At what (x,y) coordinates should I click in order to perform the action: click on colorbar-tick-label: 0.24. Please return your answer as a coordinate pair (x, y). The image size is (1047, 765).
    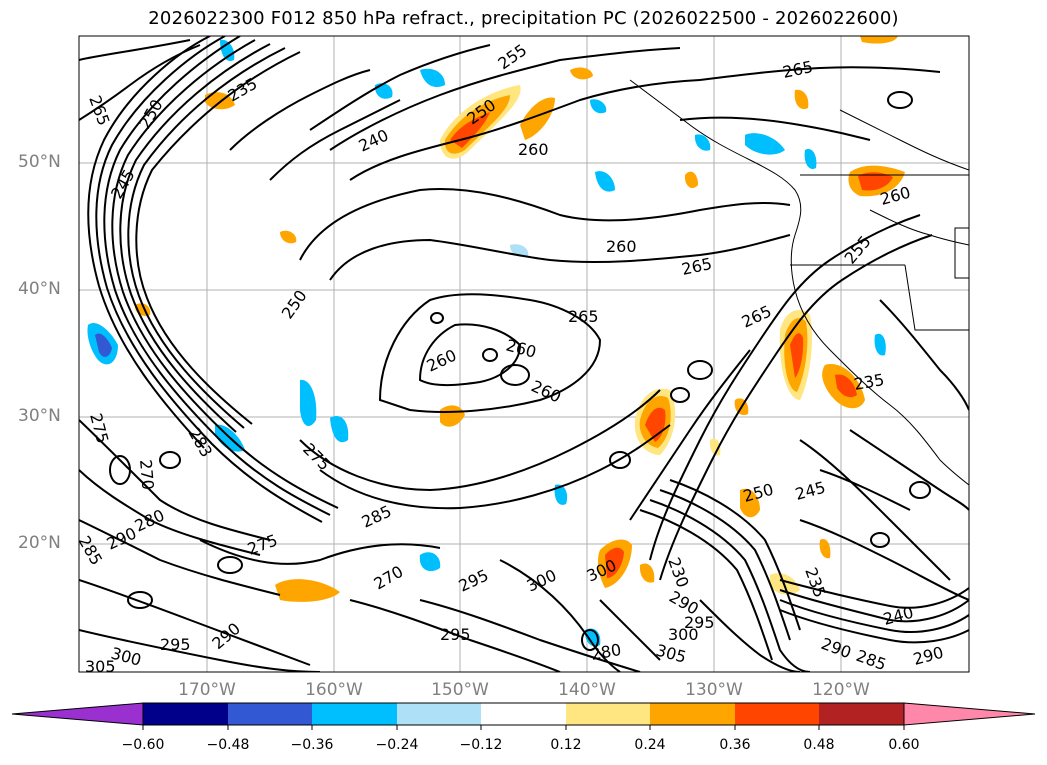
    Looking at the image, I should click on (650, 745).